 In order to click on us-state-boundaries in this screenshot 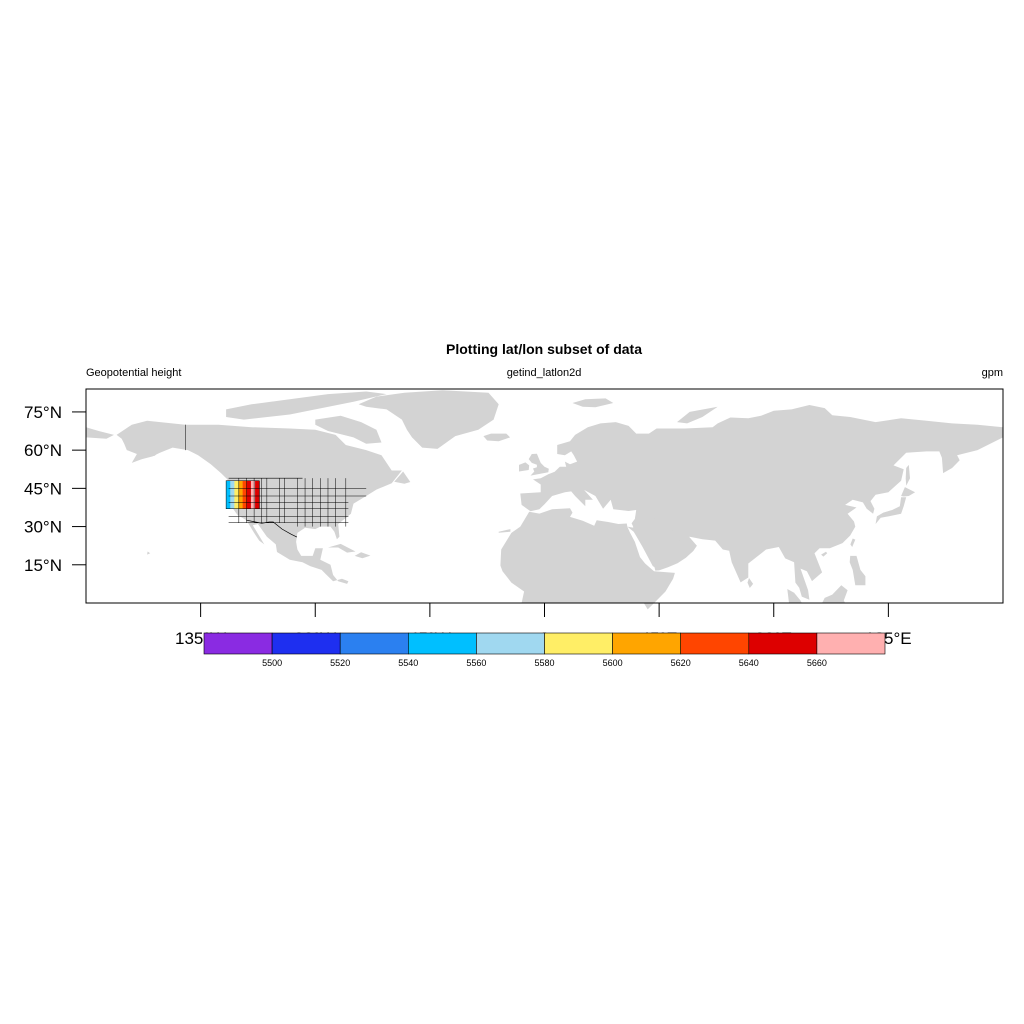, I will do `click(276, 481)`.